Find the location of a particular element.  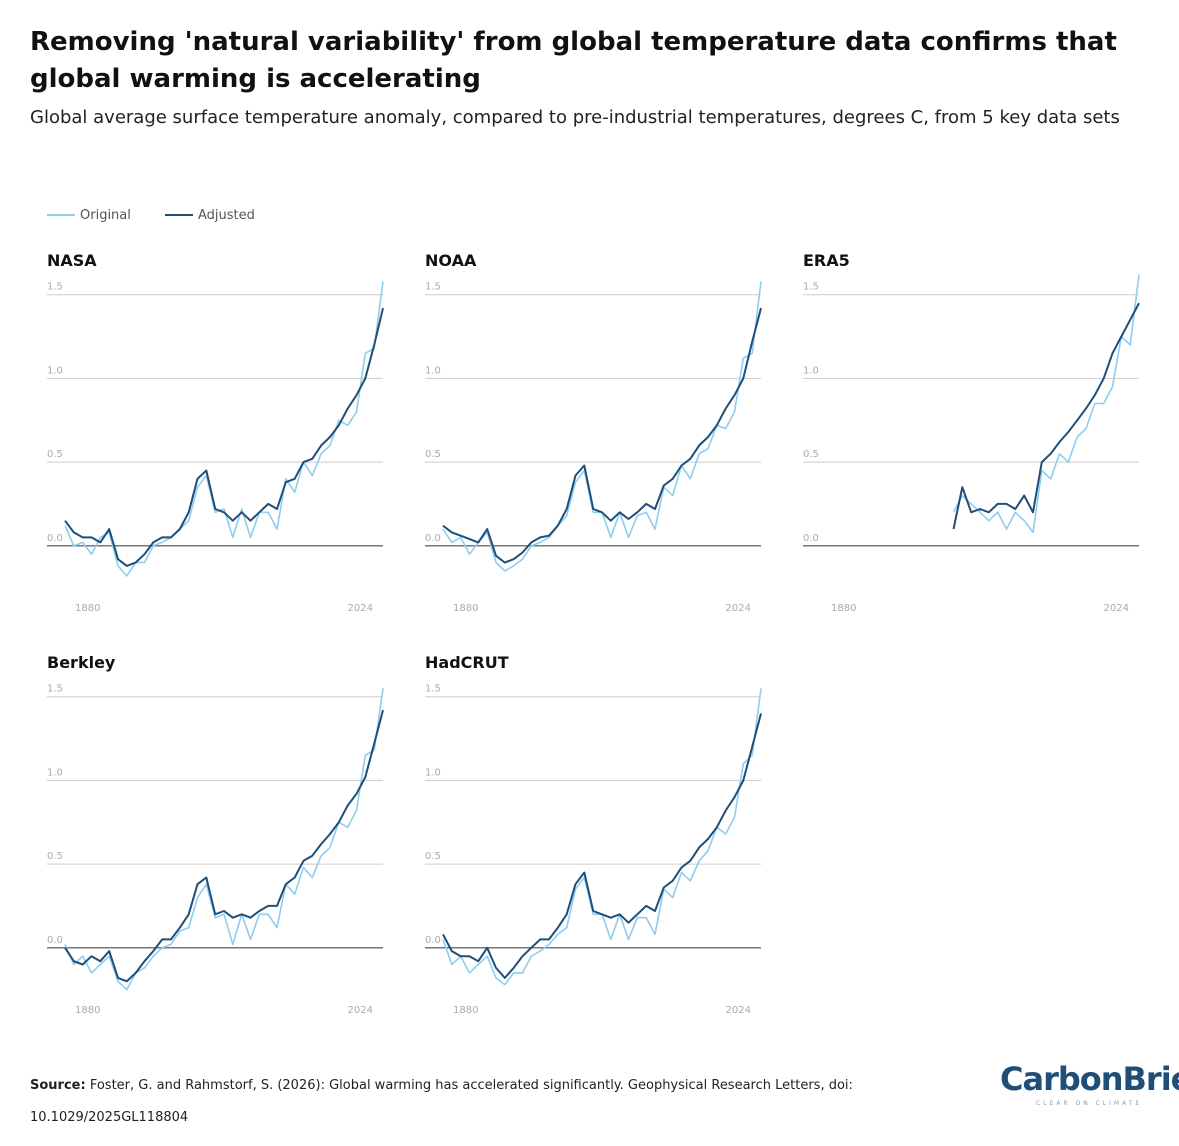

legend-label: Adjusted is located at coordinates (226, 215).